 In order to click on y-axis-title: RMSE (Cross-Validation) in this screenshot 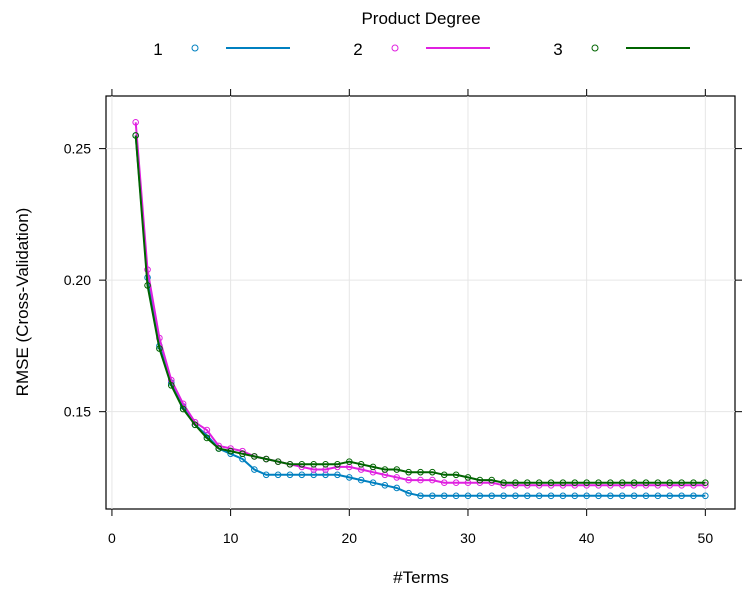, I will do `click(22, 302)`.